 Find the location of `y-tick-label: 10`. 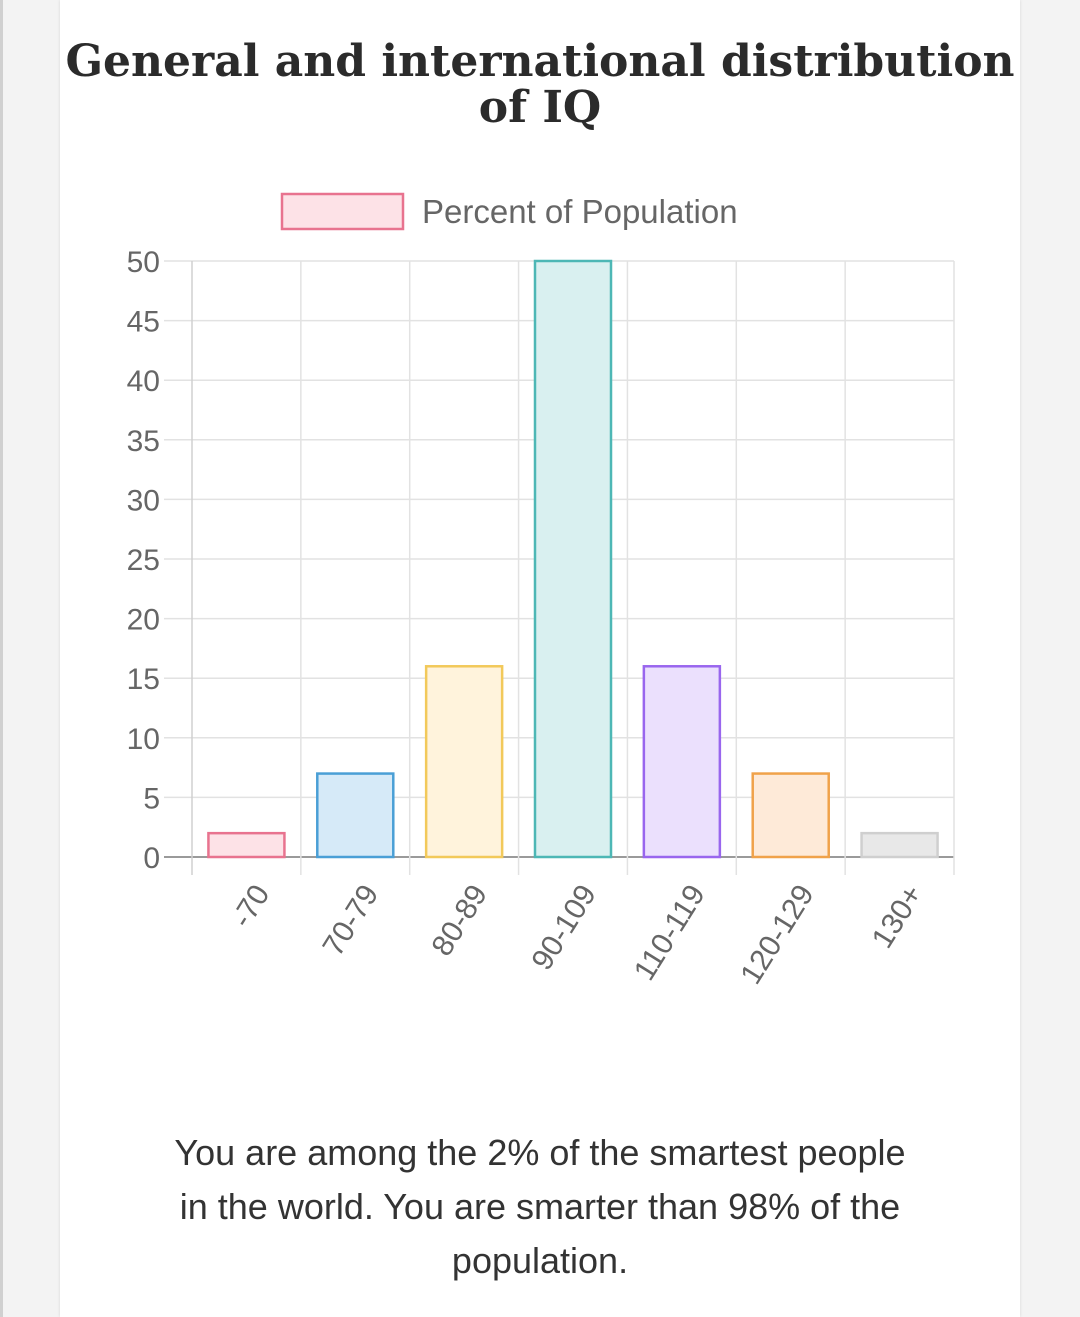

y-tick-label: 10 is located at coordinates (143, 739).